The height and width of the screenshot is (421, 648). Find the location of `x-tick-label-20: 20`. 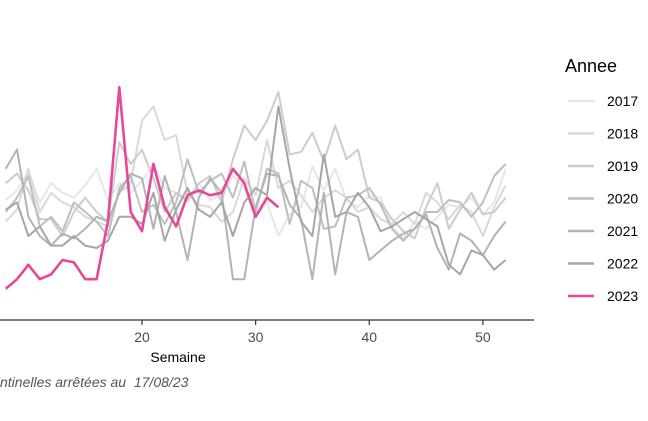

x-tick-label-20: 20 is located at coordinates (142, 337).